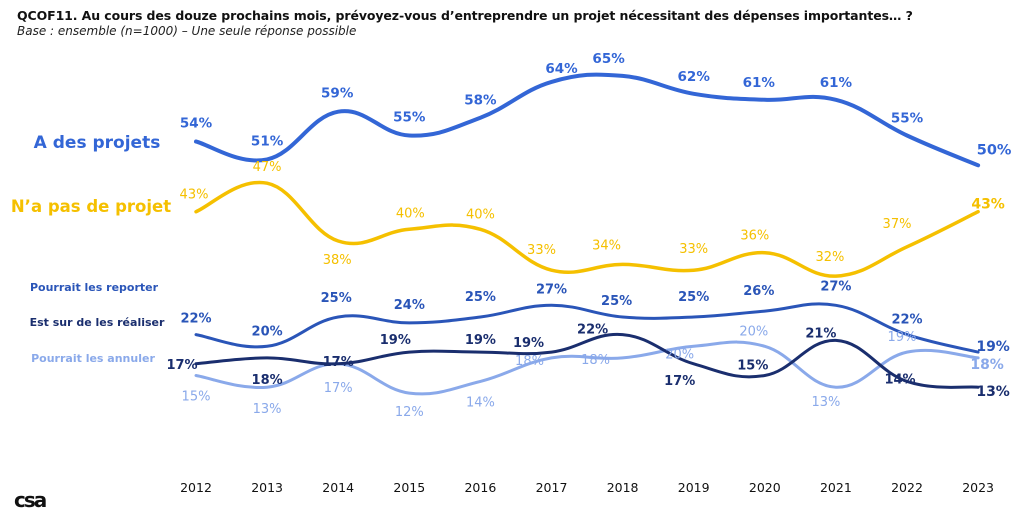 The image size is (1031, 519). I want to click on data-label: 59%, so click(337, 94).